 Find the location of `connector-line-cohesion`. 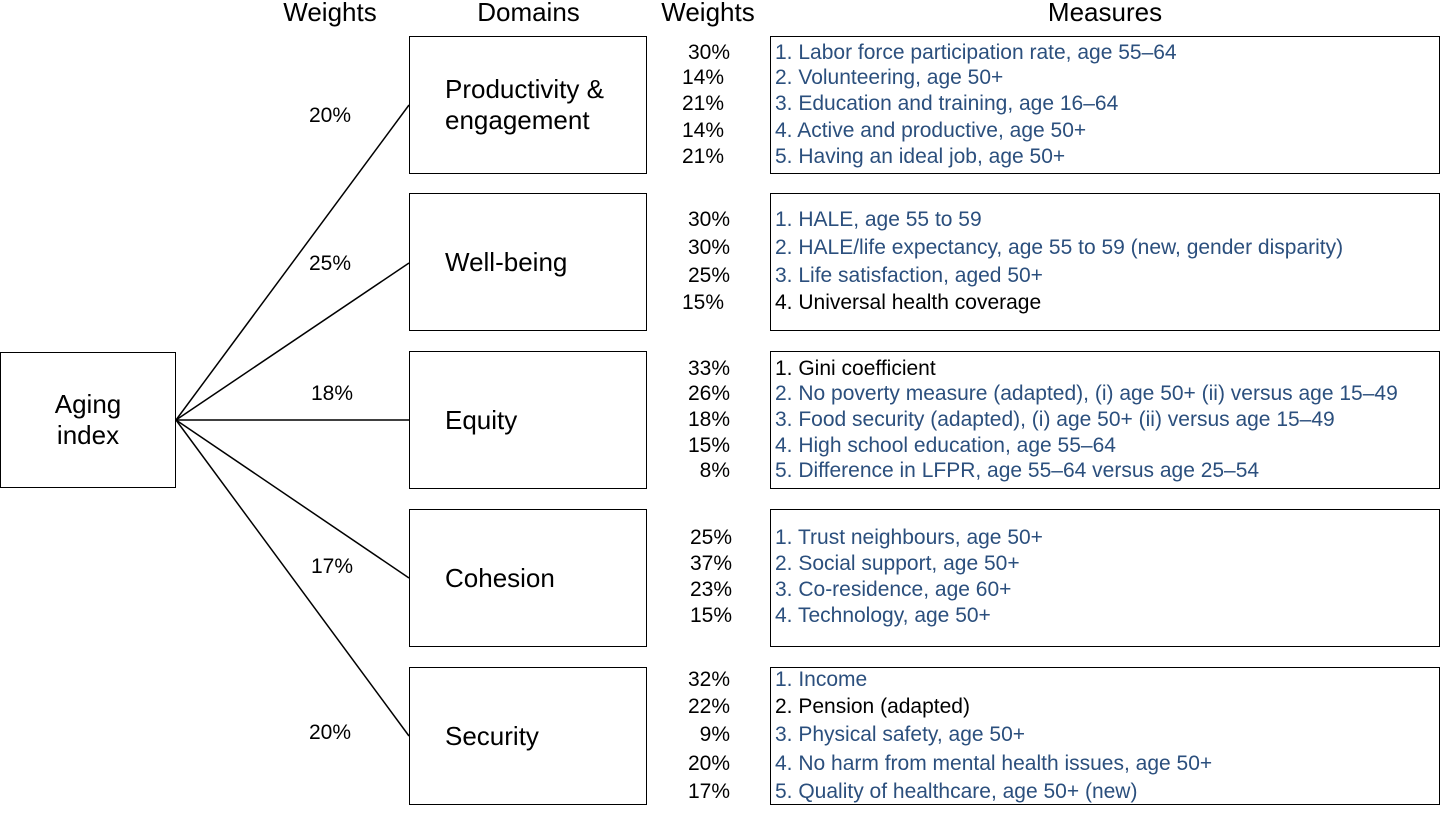

connector-line-cohesion is located at coordinates (292, 499).